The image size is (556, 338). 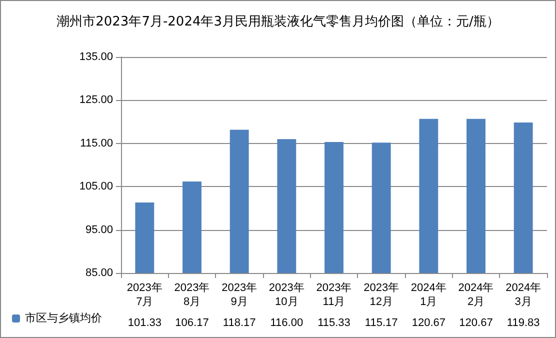 I want to click on x-tick-label: 2023年 7月, so click(x=144, y=295).